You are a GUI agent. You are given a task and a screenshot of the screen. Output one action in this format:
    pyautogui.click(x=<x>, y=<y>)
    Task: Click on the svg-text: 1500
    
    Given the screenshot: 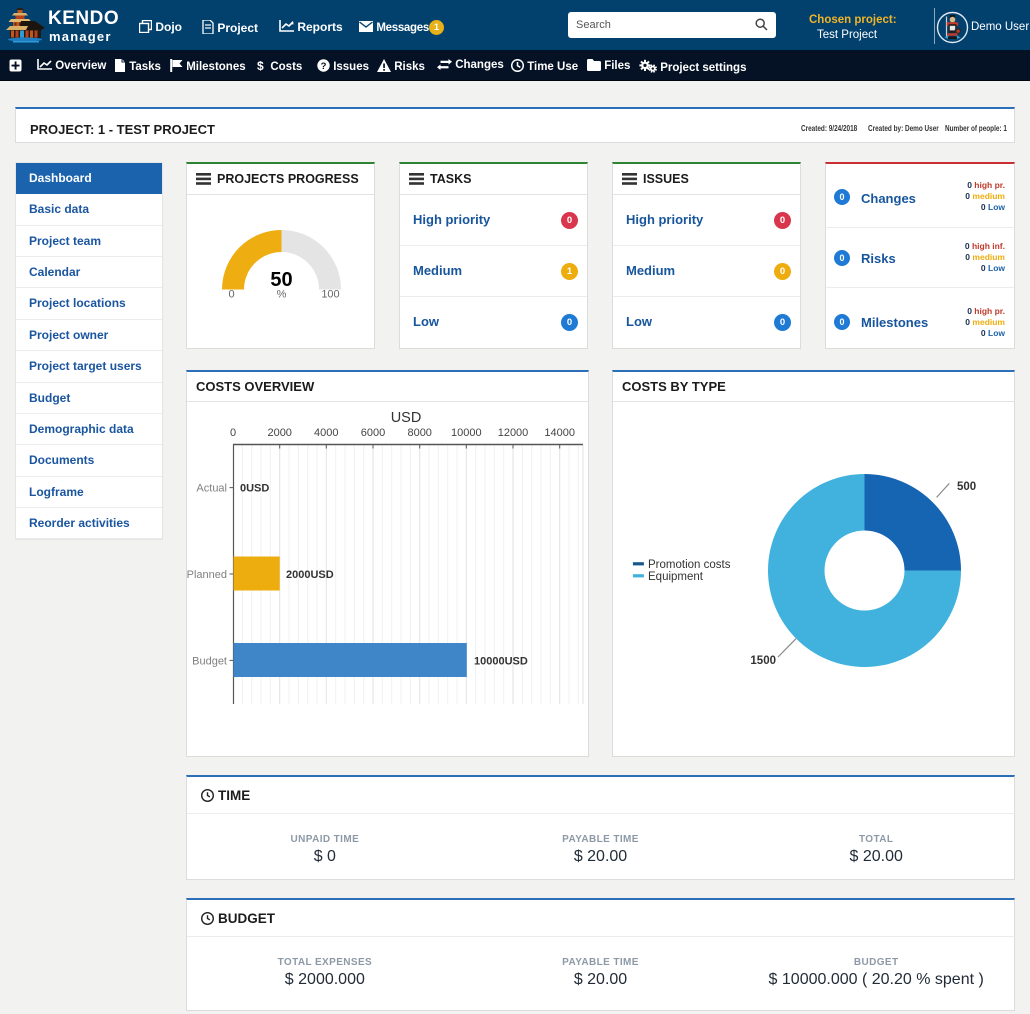 What is the action you would take?
    pyautogui.click(x=763, y=661)
    